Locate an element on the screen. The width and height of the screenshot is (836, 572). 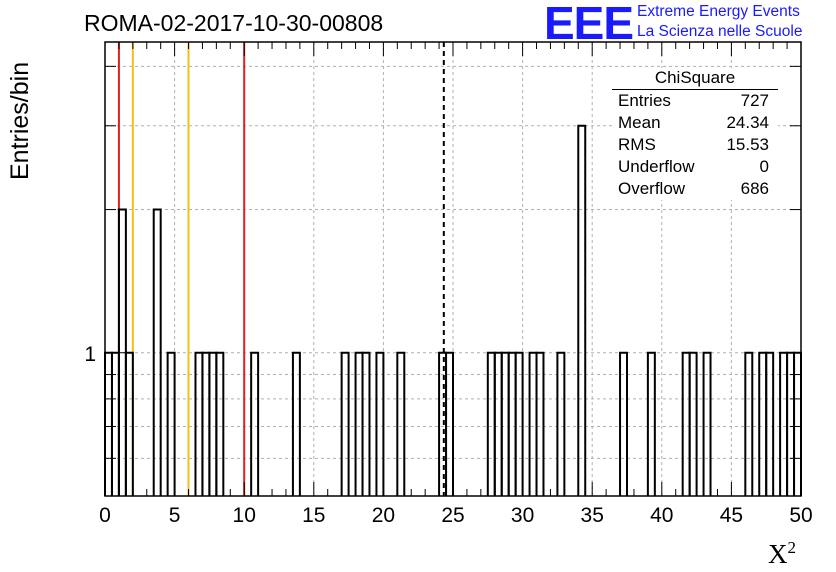
stats-label: RMS is located at coordinates (637, 144).